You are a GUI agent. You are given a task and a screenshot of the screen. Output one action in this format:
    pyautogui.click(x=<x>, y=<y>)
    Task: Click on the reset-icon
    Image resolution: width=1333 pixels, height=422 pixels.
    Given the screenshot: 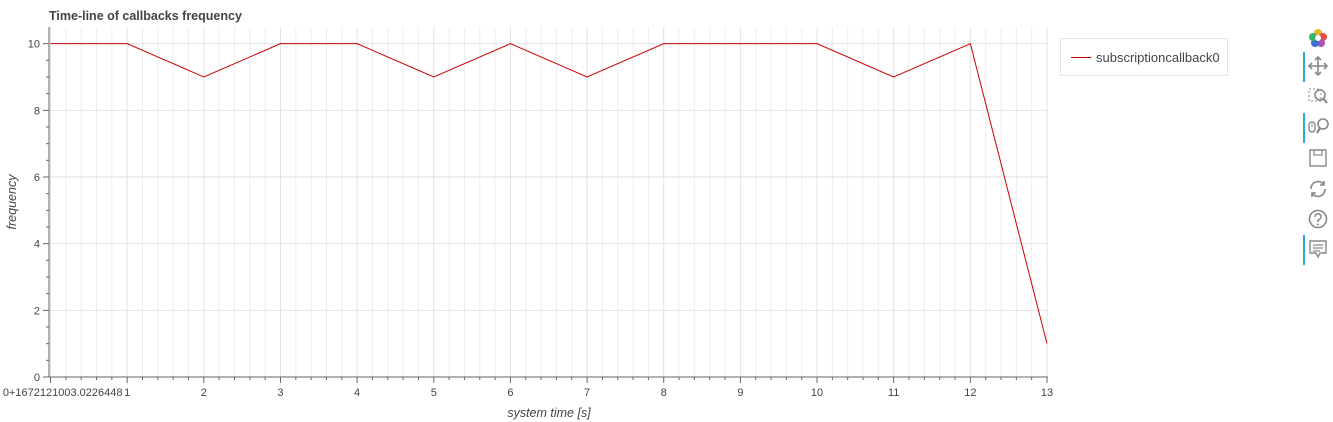 What is the action you would take?
    pyautogui.click(x=1318, y=189)
    